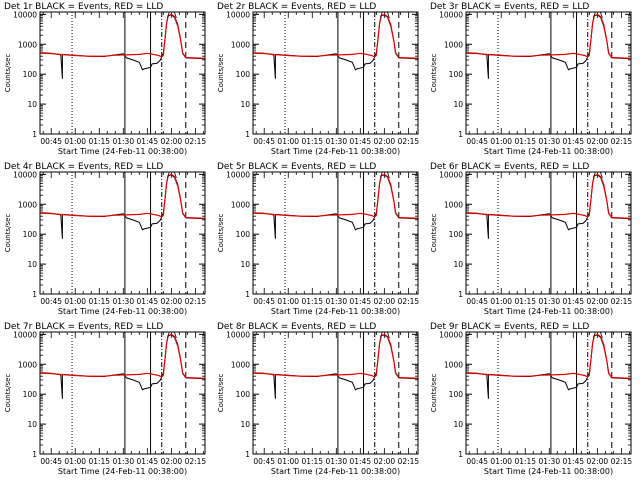 The width and height of the screenshot is (640, 480). I want to click on panel-title: Det 1r BLACK = Events, RED = LLD, so click(83, 7).